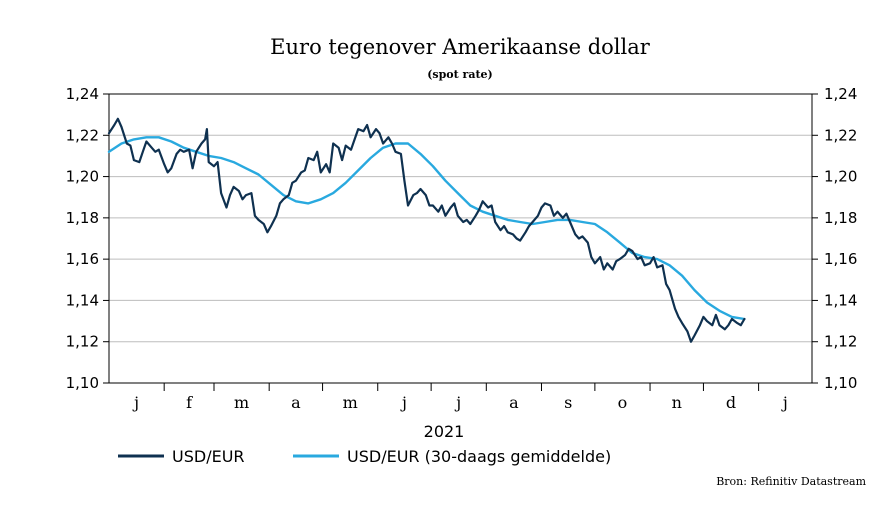 The height and width of the screenshot is (514, 887). Describe the element at coordinates (840, 218) in the screenshot. I see `y-tick-label-right: 1,18` at that location.